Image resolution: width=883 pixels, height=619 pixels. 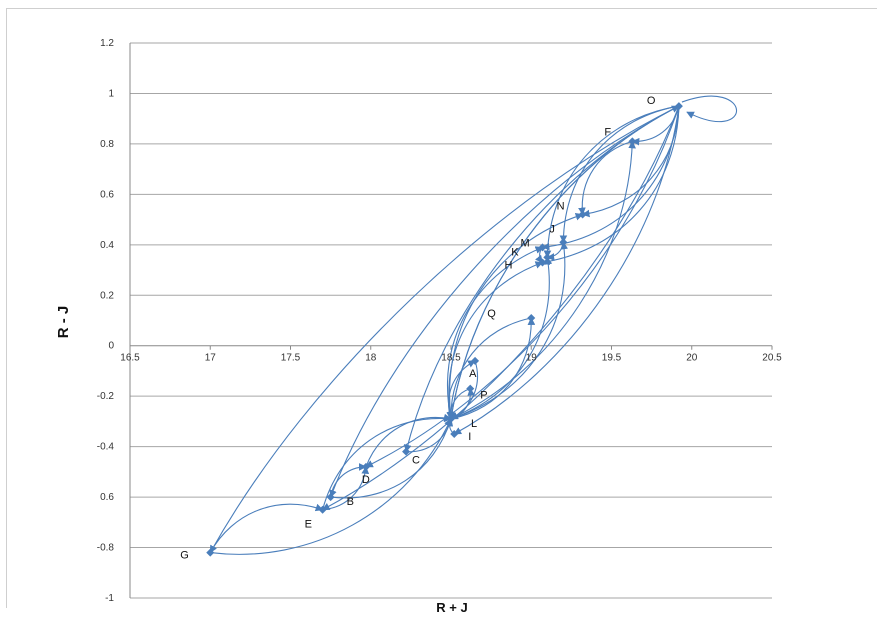 What do you see at coordinates (130, 358) in the screenshot?
I see `x-tick-label: 16.5` at bounding box center [130, 358].